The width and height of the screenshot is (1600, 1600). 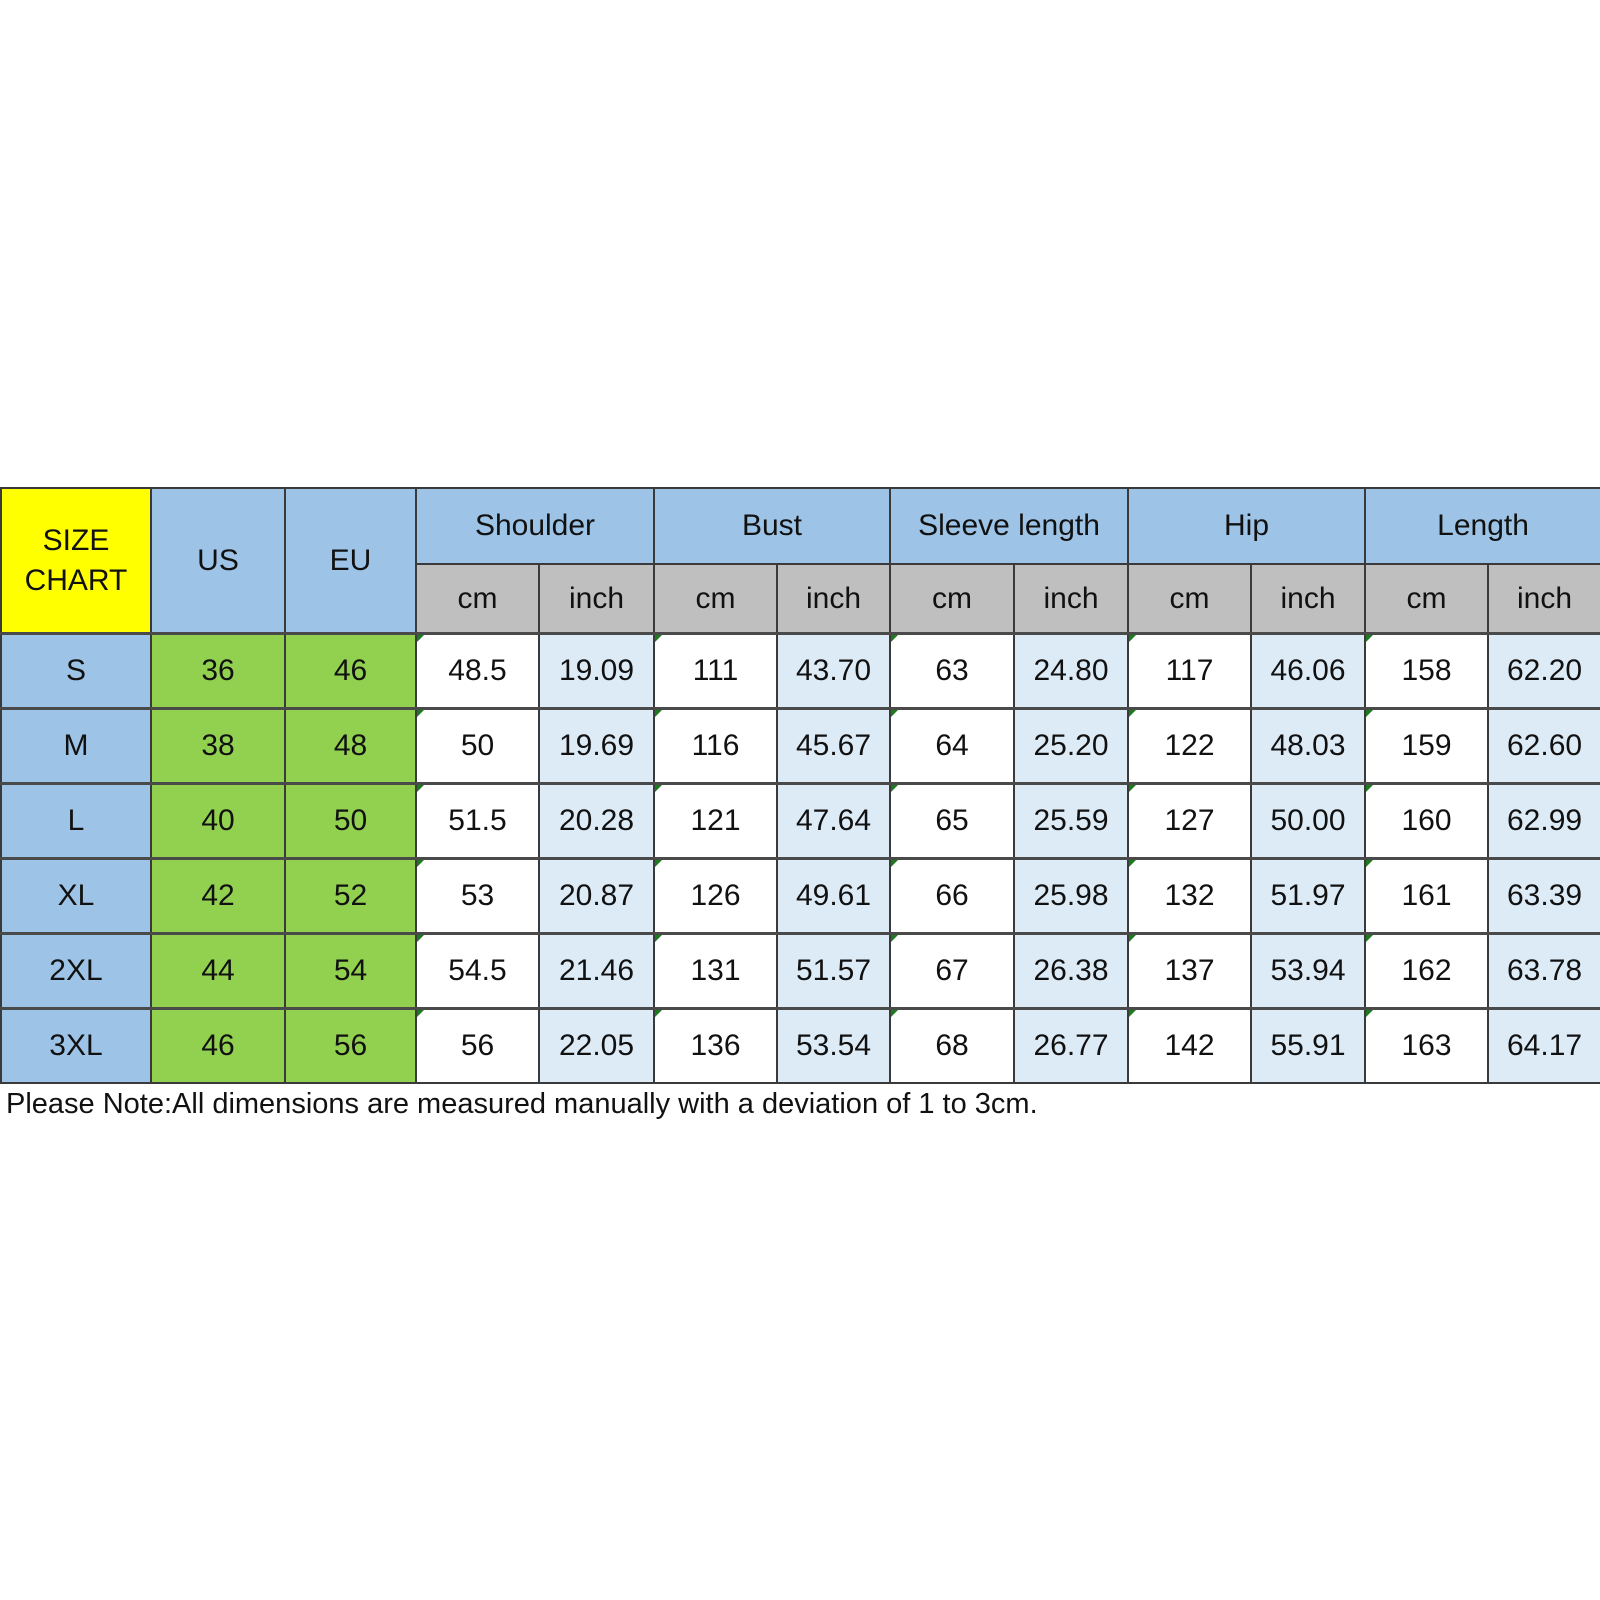 What do you see at coordinates (1543, 971) in the screenshot?
I see `inch-value-cell: 63.78` at bounding box center [1543, 971].